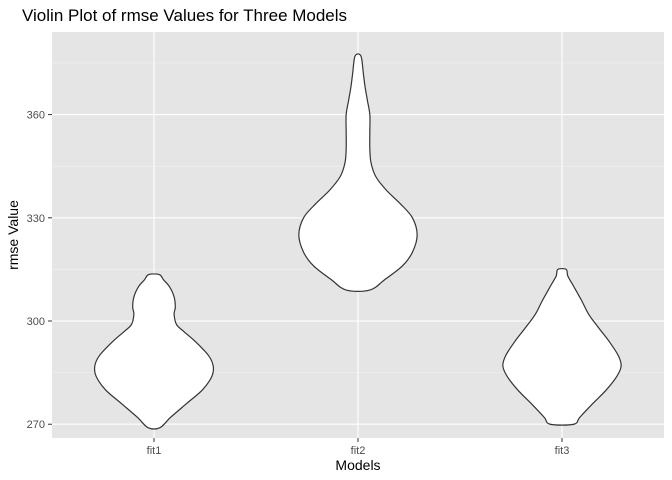 The width and height of the screenshot is (672, 480). What do you see at coordinates (358, 451) in the screenshot?
I see `x-tick-label: fit2` at bounding box center [358, 451].